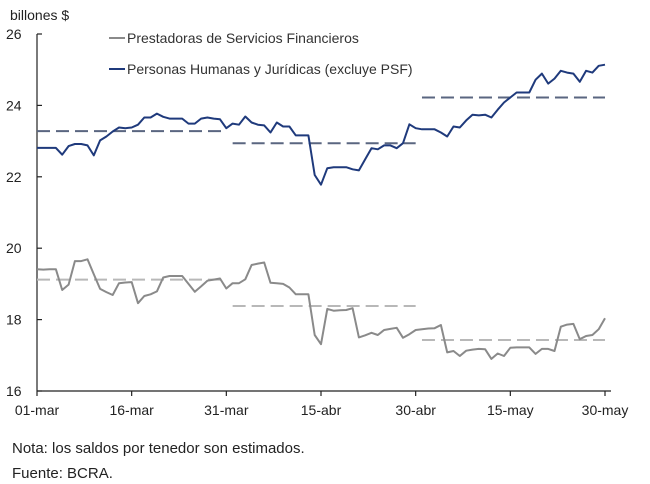  Describe the element at coordinates (131, 410) in the screenshot. I see `x-tick-label: 16-mar` at that location.